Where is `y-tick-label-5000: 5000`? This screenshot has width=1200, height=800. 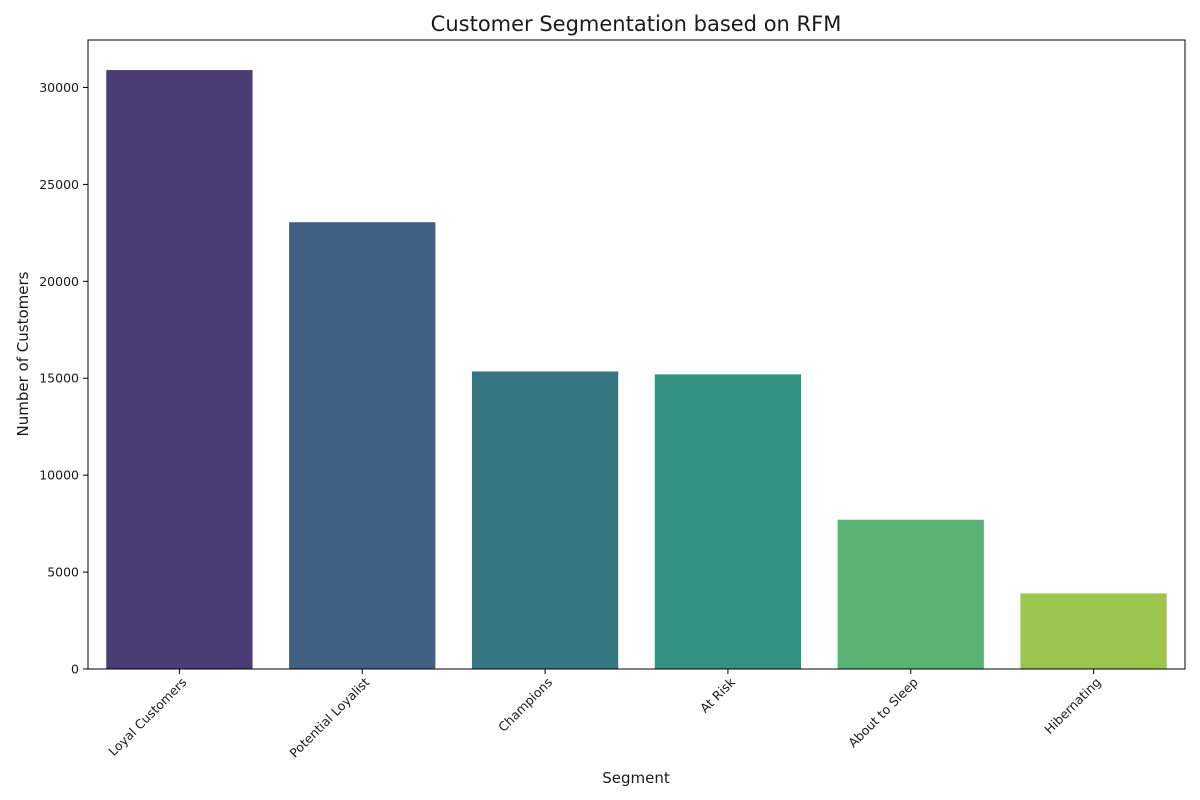 y-tick-label-5000: 5000 is located at coordinates (63, 572).